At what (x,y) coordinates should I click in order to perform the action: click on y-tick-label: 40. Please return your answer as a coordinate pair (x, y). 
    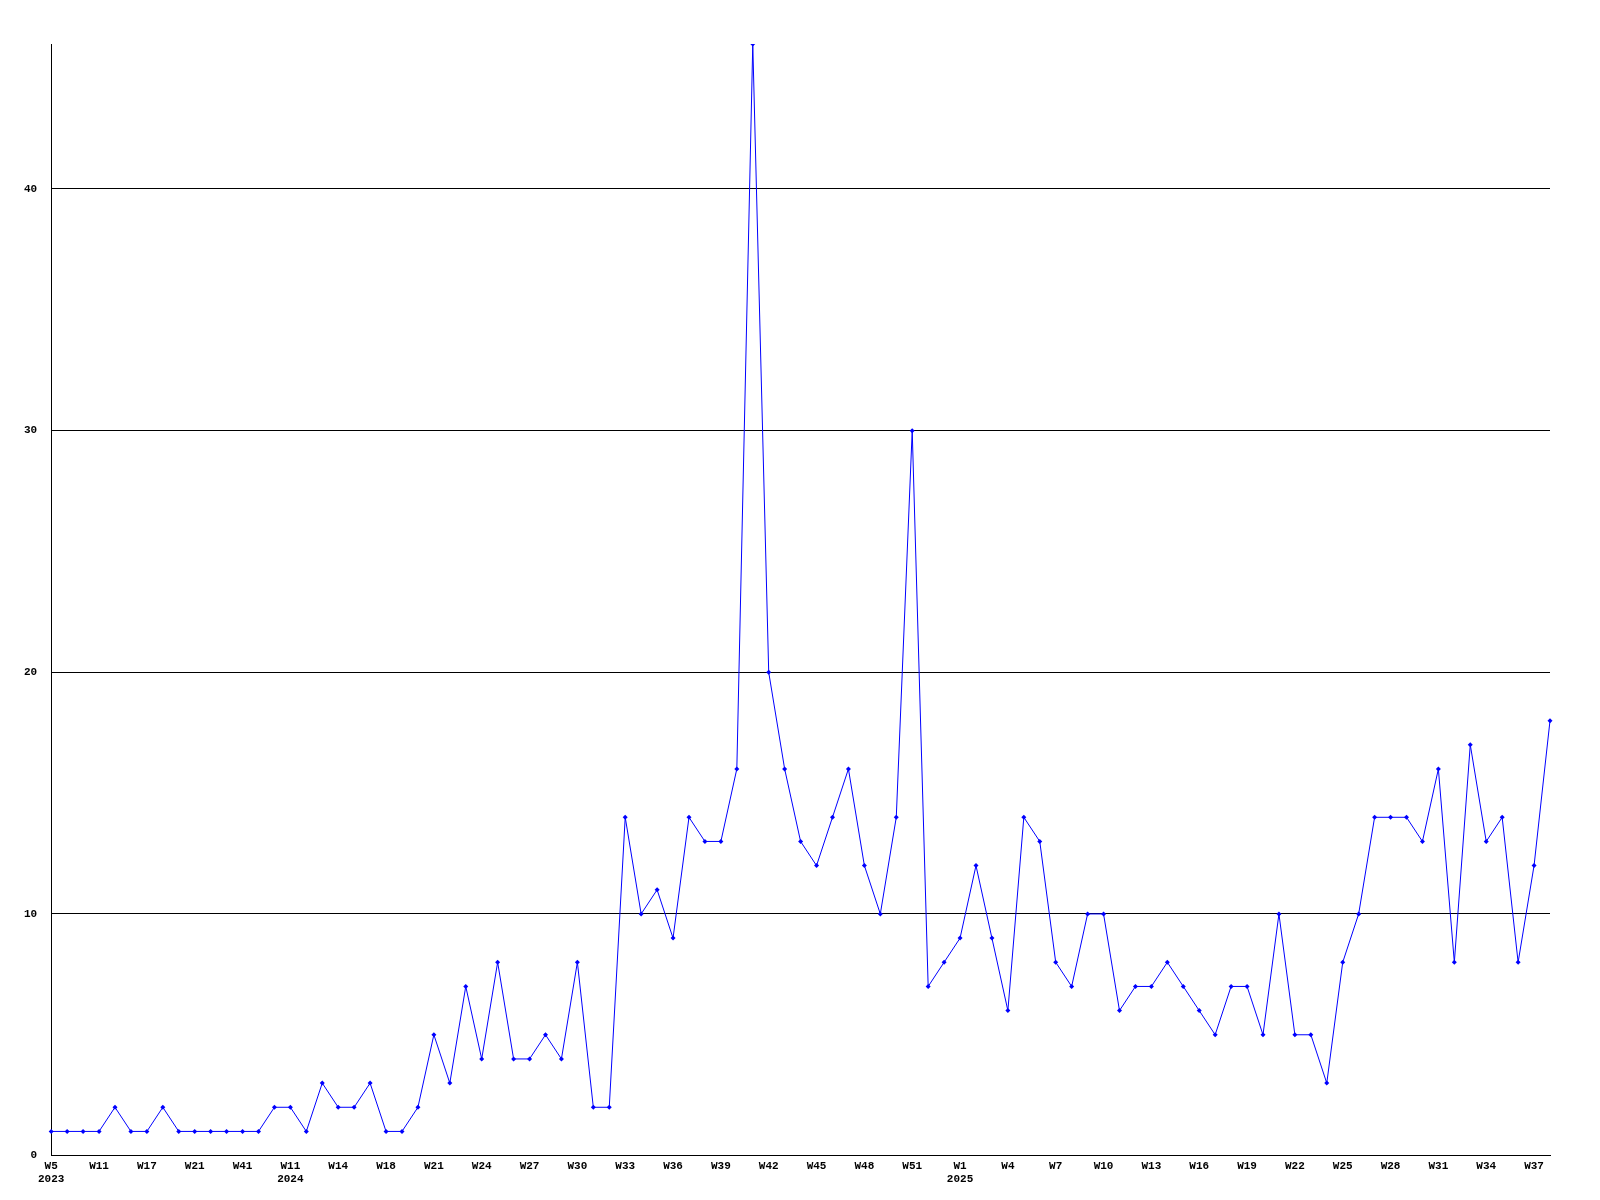
    Looking at the image, I should click on (31, 188).